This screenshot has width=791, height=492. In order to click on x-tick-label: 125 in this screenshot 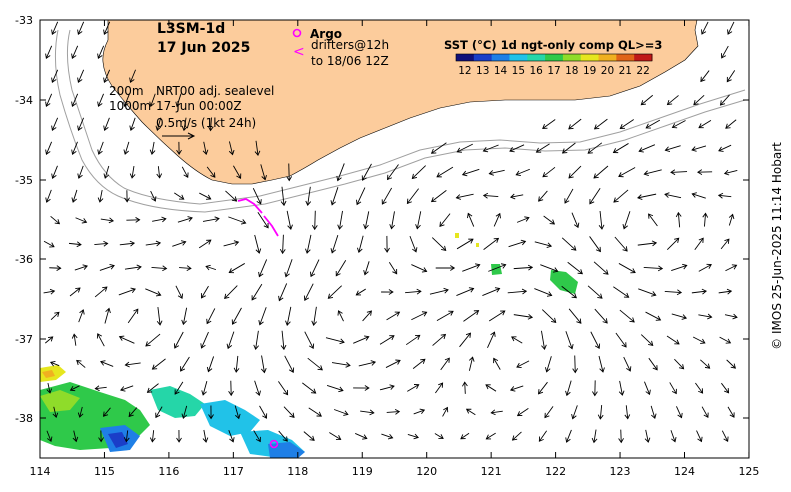, I will do `click(748, 471)`.